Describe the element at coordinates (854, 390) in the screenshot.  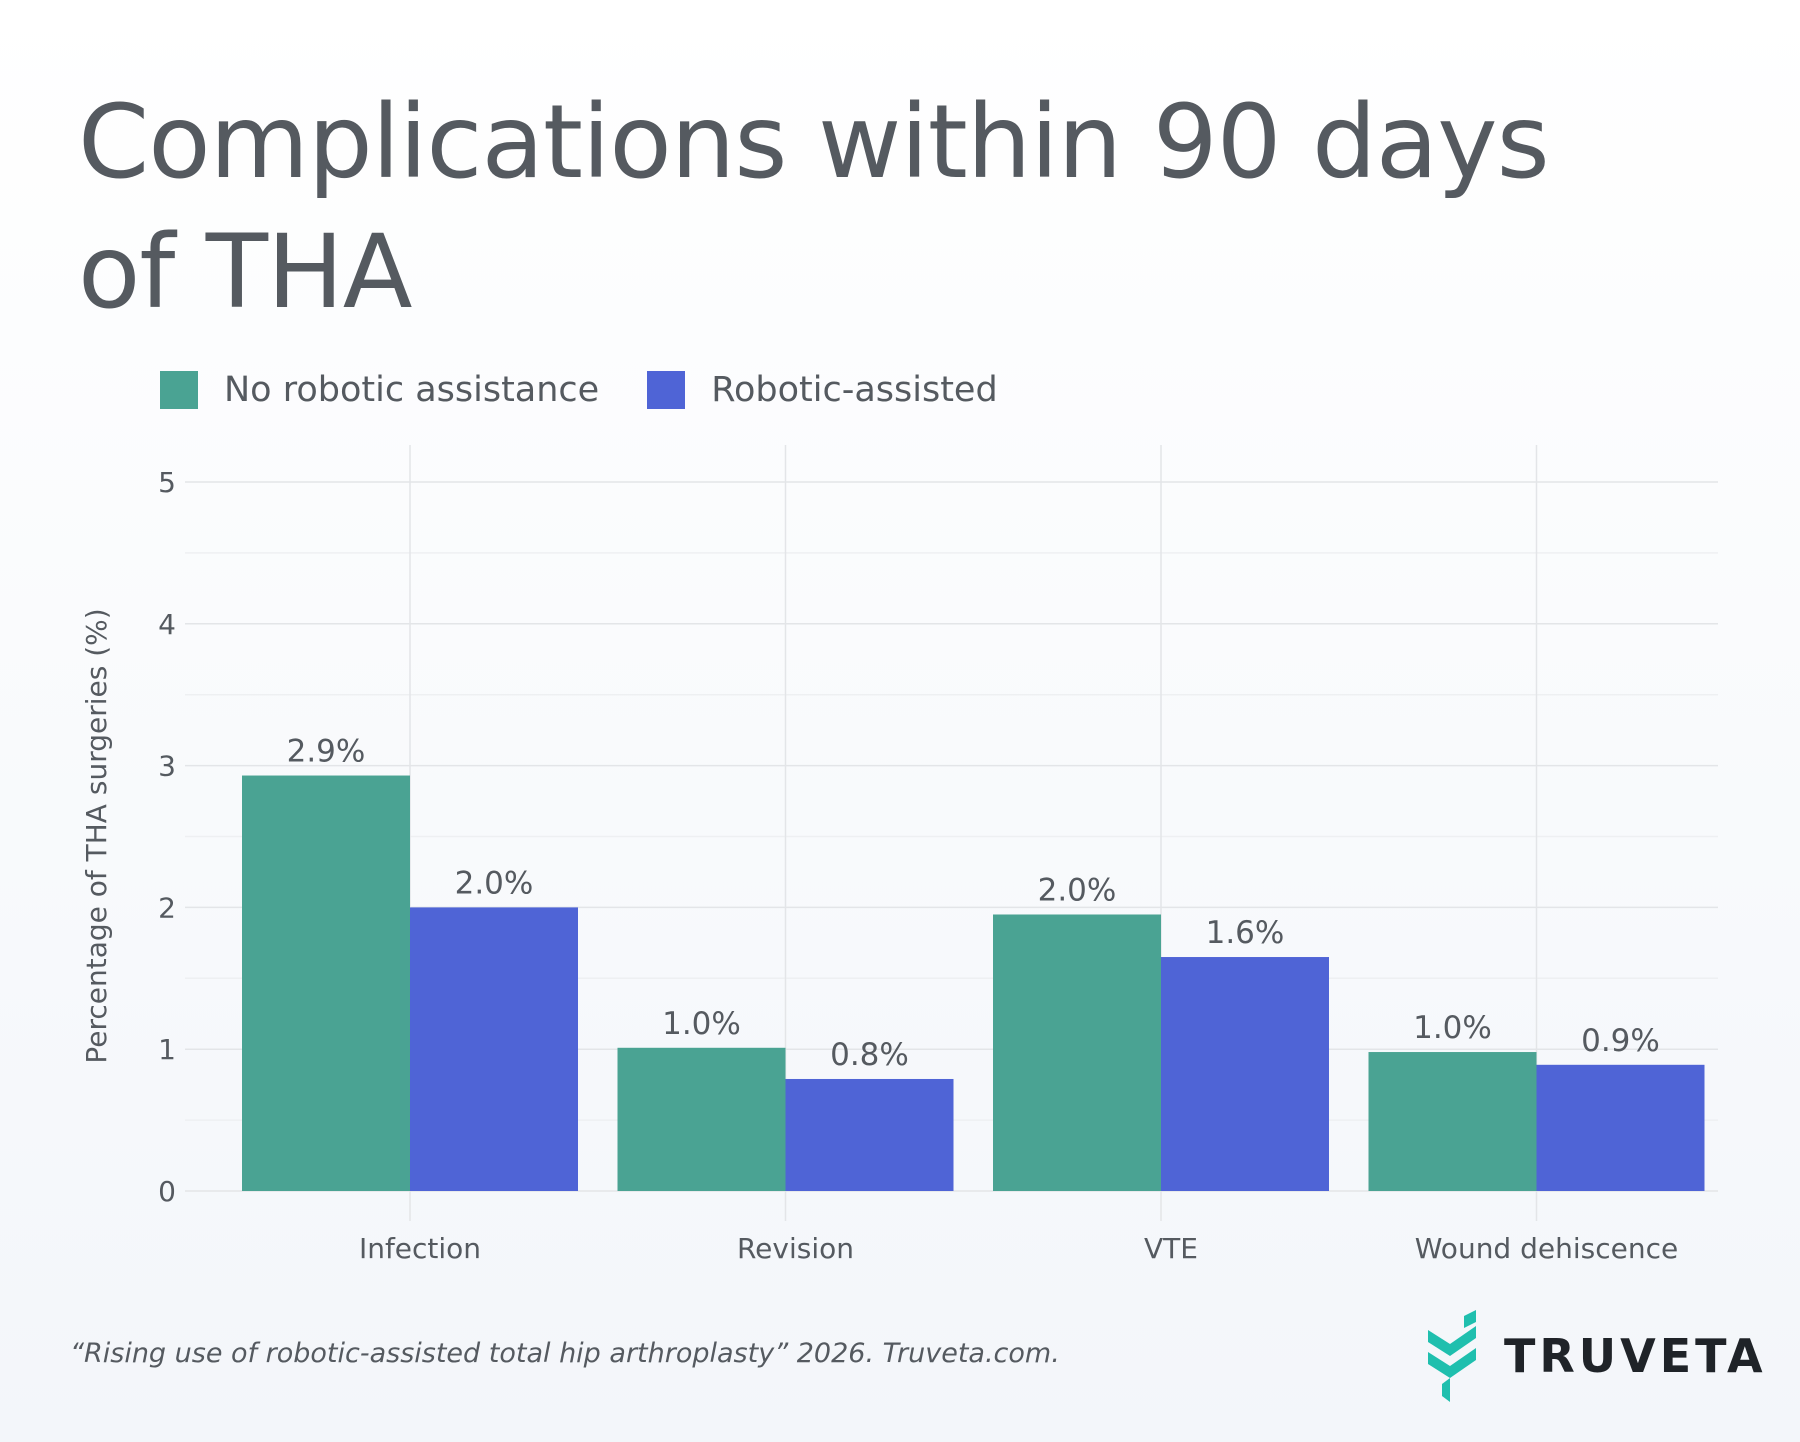
I see `legend-label-robotic: Robotic-assisted` at that location.